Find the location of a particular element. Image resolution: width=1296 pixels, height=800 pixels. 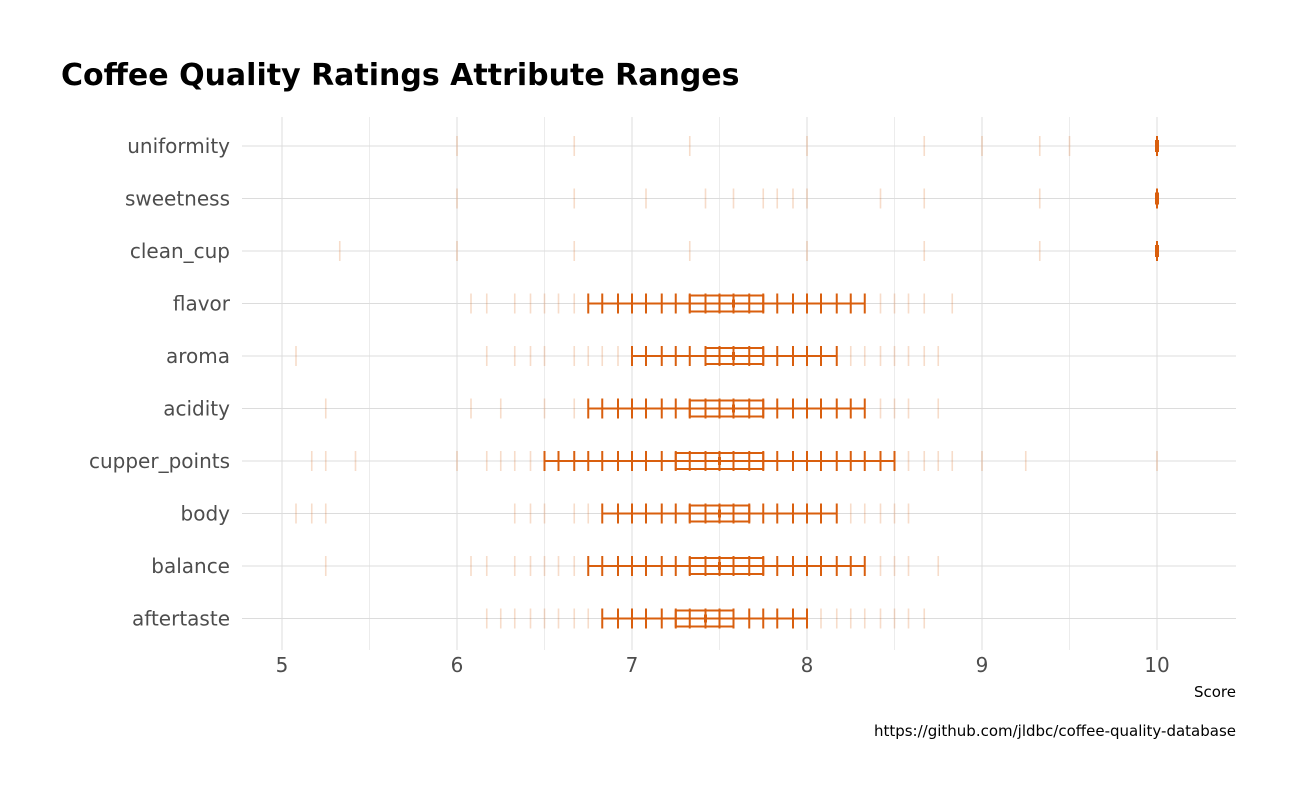

series-aftertaste is located at coordinates (705, 618).